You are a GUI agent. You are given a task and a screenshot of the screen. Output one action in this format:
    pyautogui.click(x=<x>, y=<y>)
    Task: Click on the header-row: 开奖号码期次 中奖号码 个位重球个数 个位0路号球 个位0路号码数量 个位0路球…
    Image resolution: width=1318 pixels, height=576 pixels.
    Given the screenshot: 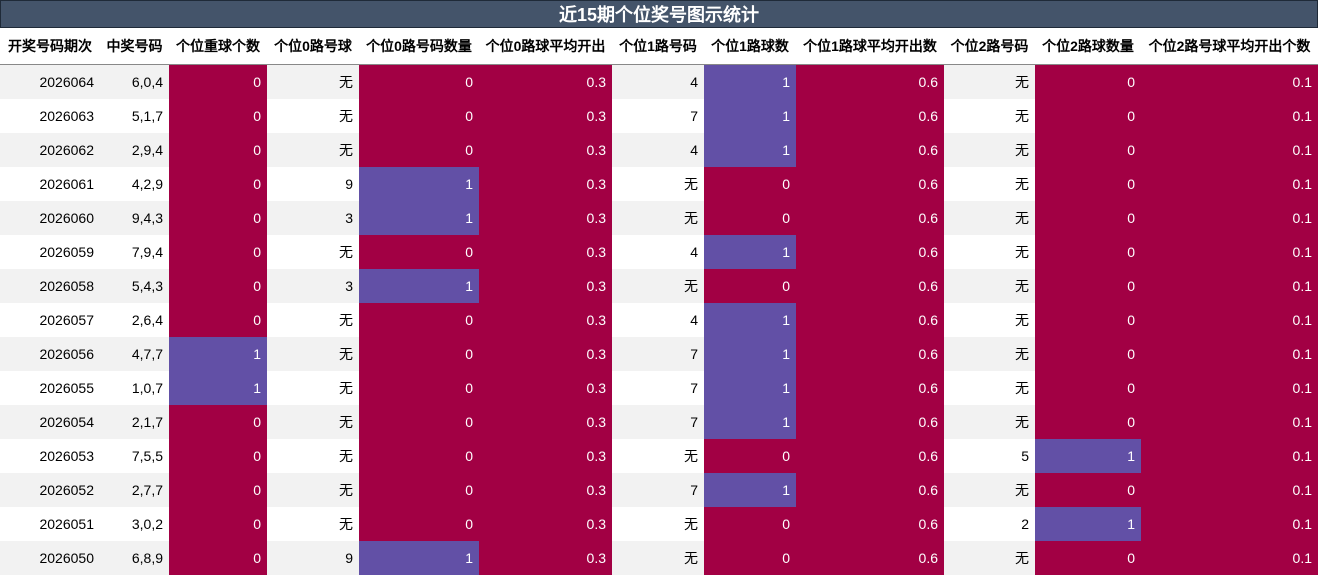 What is the action you would take?
    pyautogui.click(x=659, y=46)
    